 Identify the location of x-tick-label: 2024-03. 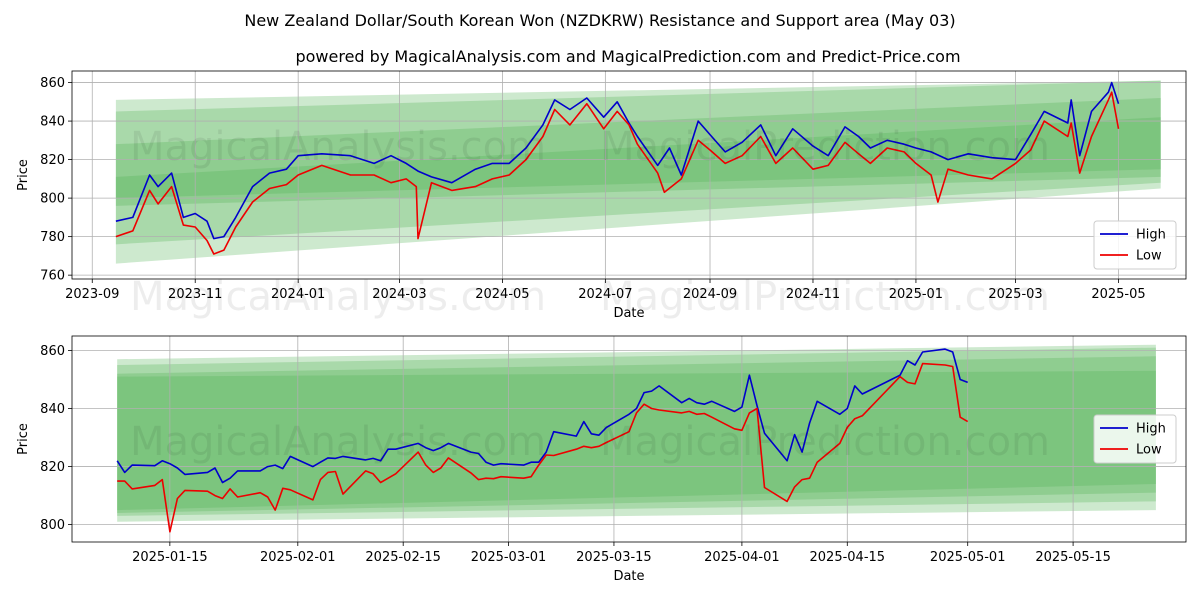
(399, 294).